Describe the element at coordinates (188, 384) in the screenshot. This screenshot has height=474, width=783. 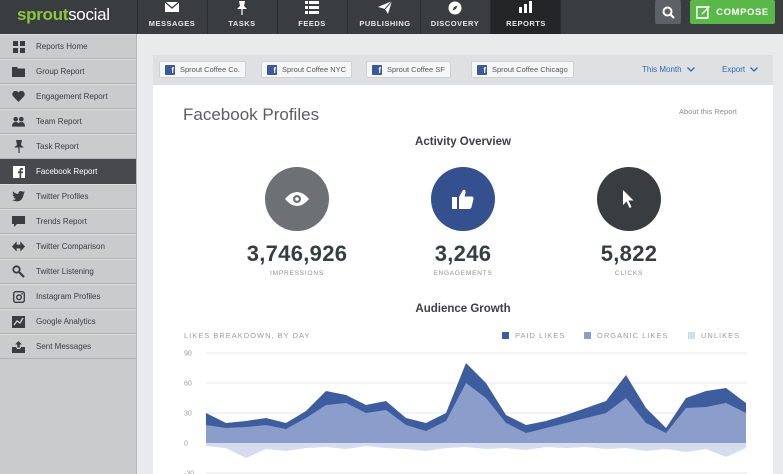
I see `y-tick-label: 60` at that location.